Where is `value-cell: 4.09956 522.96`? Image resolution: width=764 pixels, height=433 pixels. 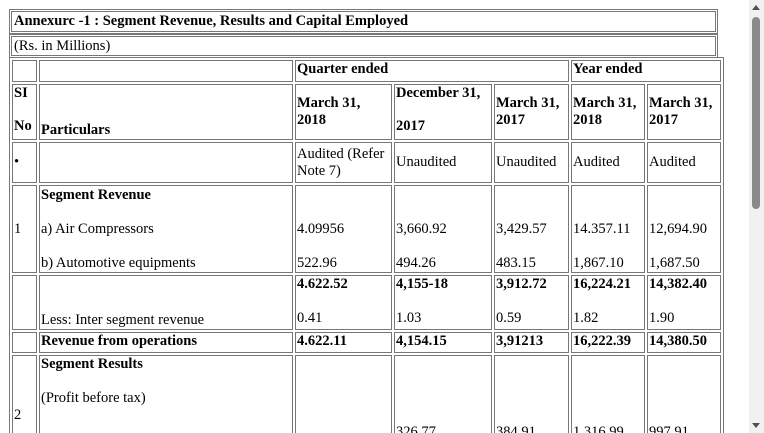
value-cell: 4.09956 522.96 is located at coordinates (343, 229).